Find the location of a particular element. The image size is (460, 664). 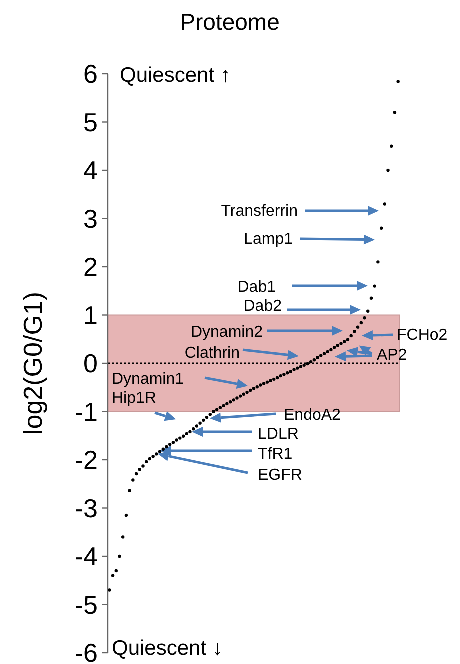

annotation: Lamp1 is located at coordinates (269, 239).